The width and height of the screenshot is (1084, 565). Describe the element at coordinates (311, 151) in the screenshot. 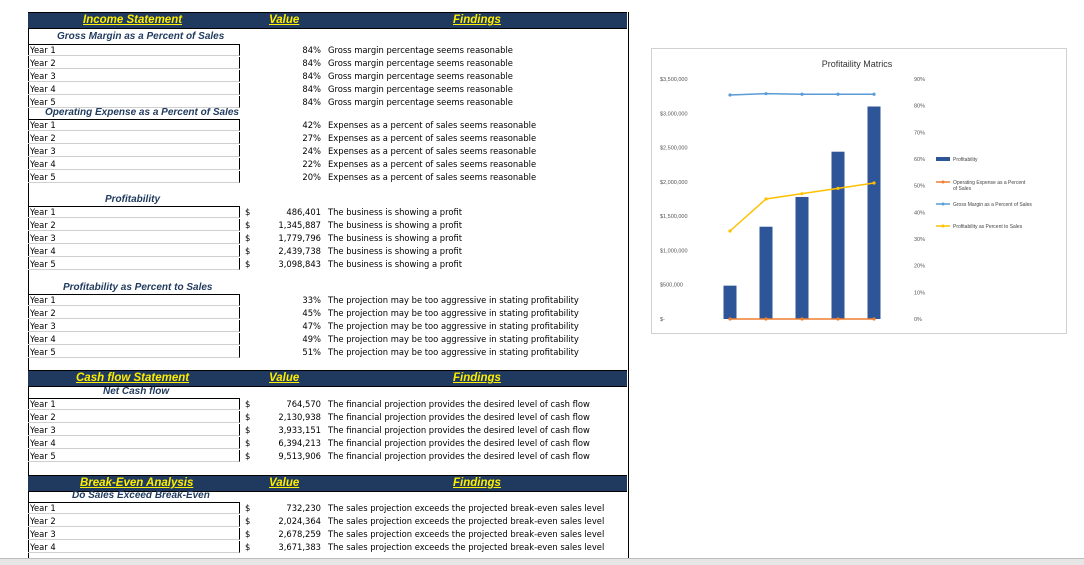

I see `row-value: 24%` at that location.